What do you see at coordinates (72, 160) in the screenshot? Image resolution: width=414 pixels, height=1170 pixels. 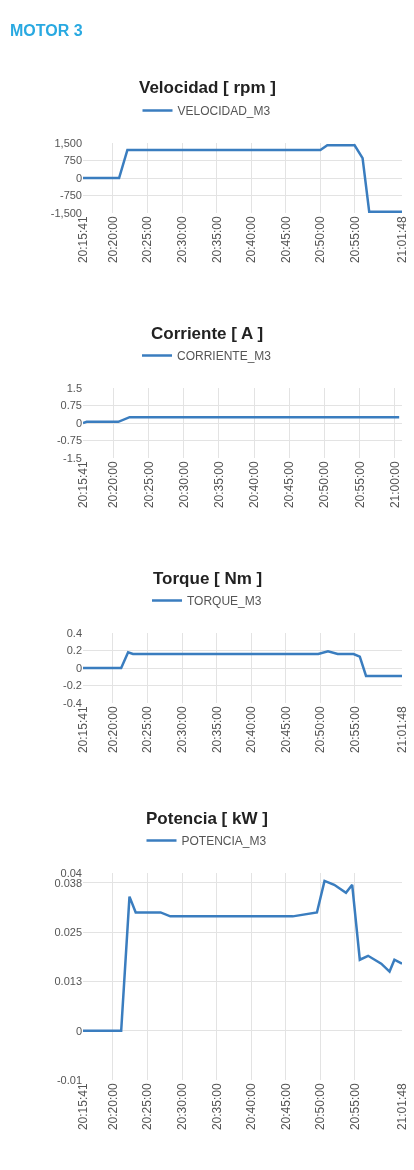 I see `y-tick-label: 750` at bounding box center [72, 160].